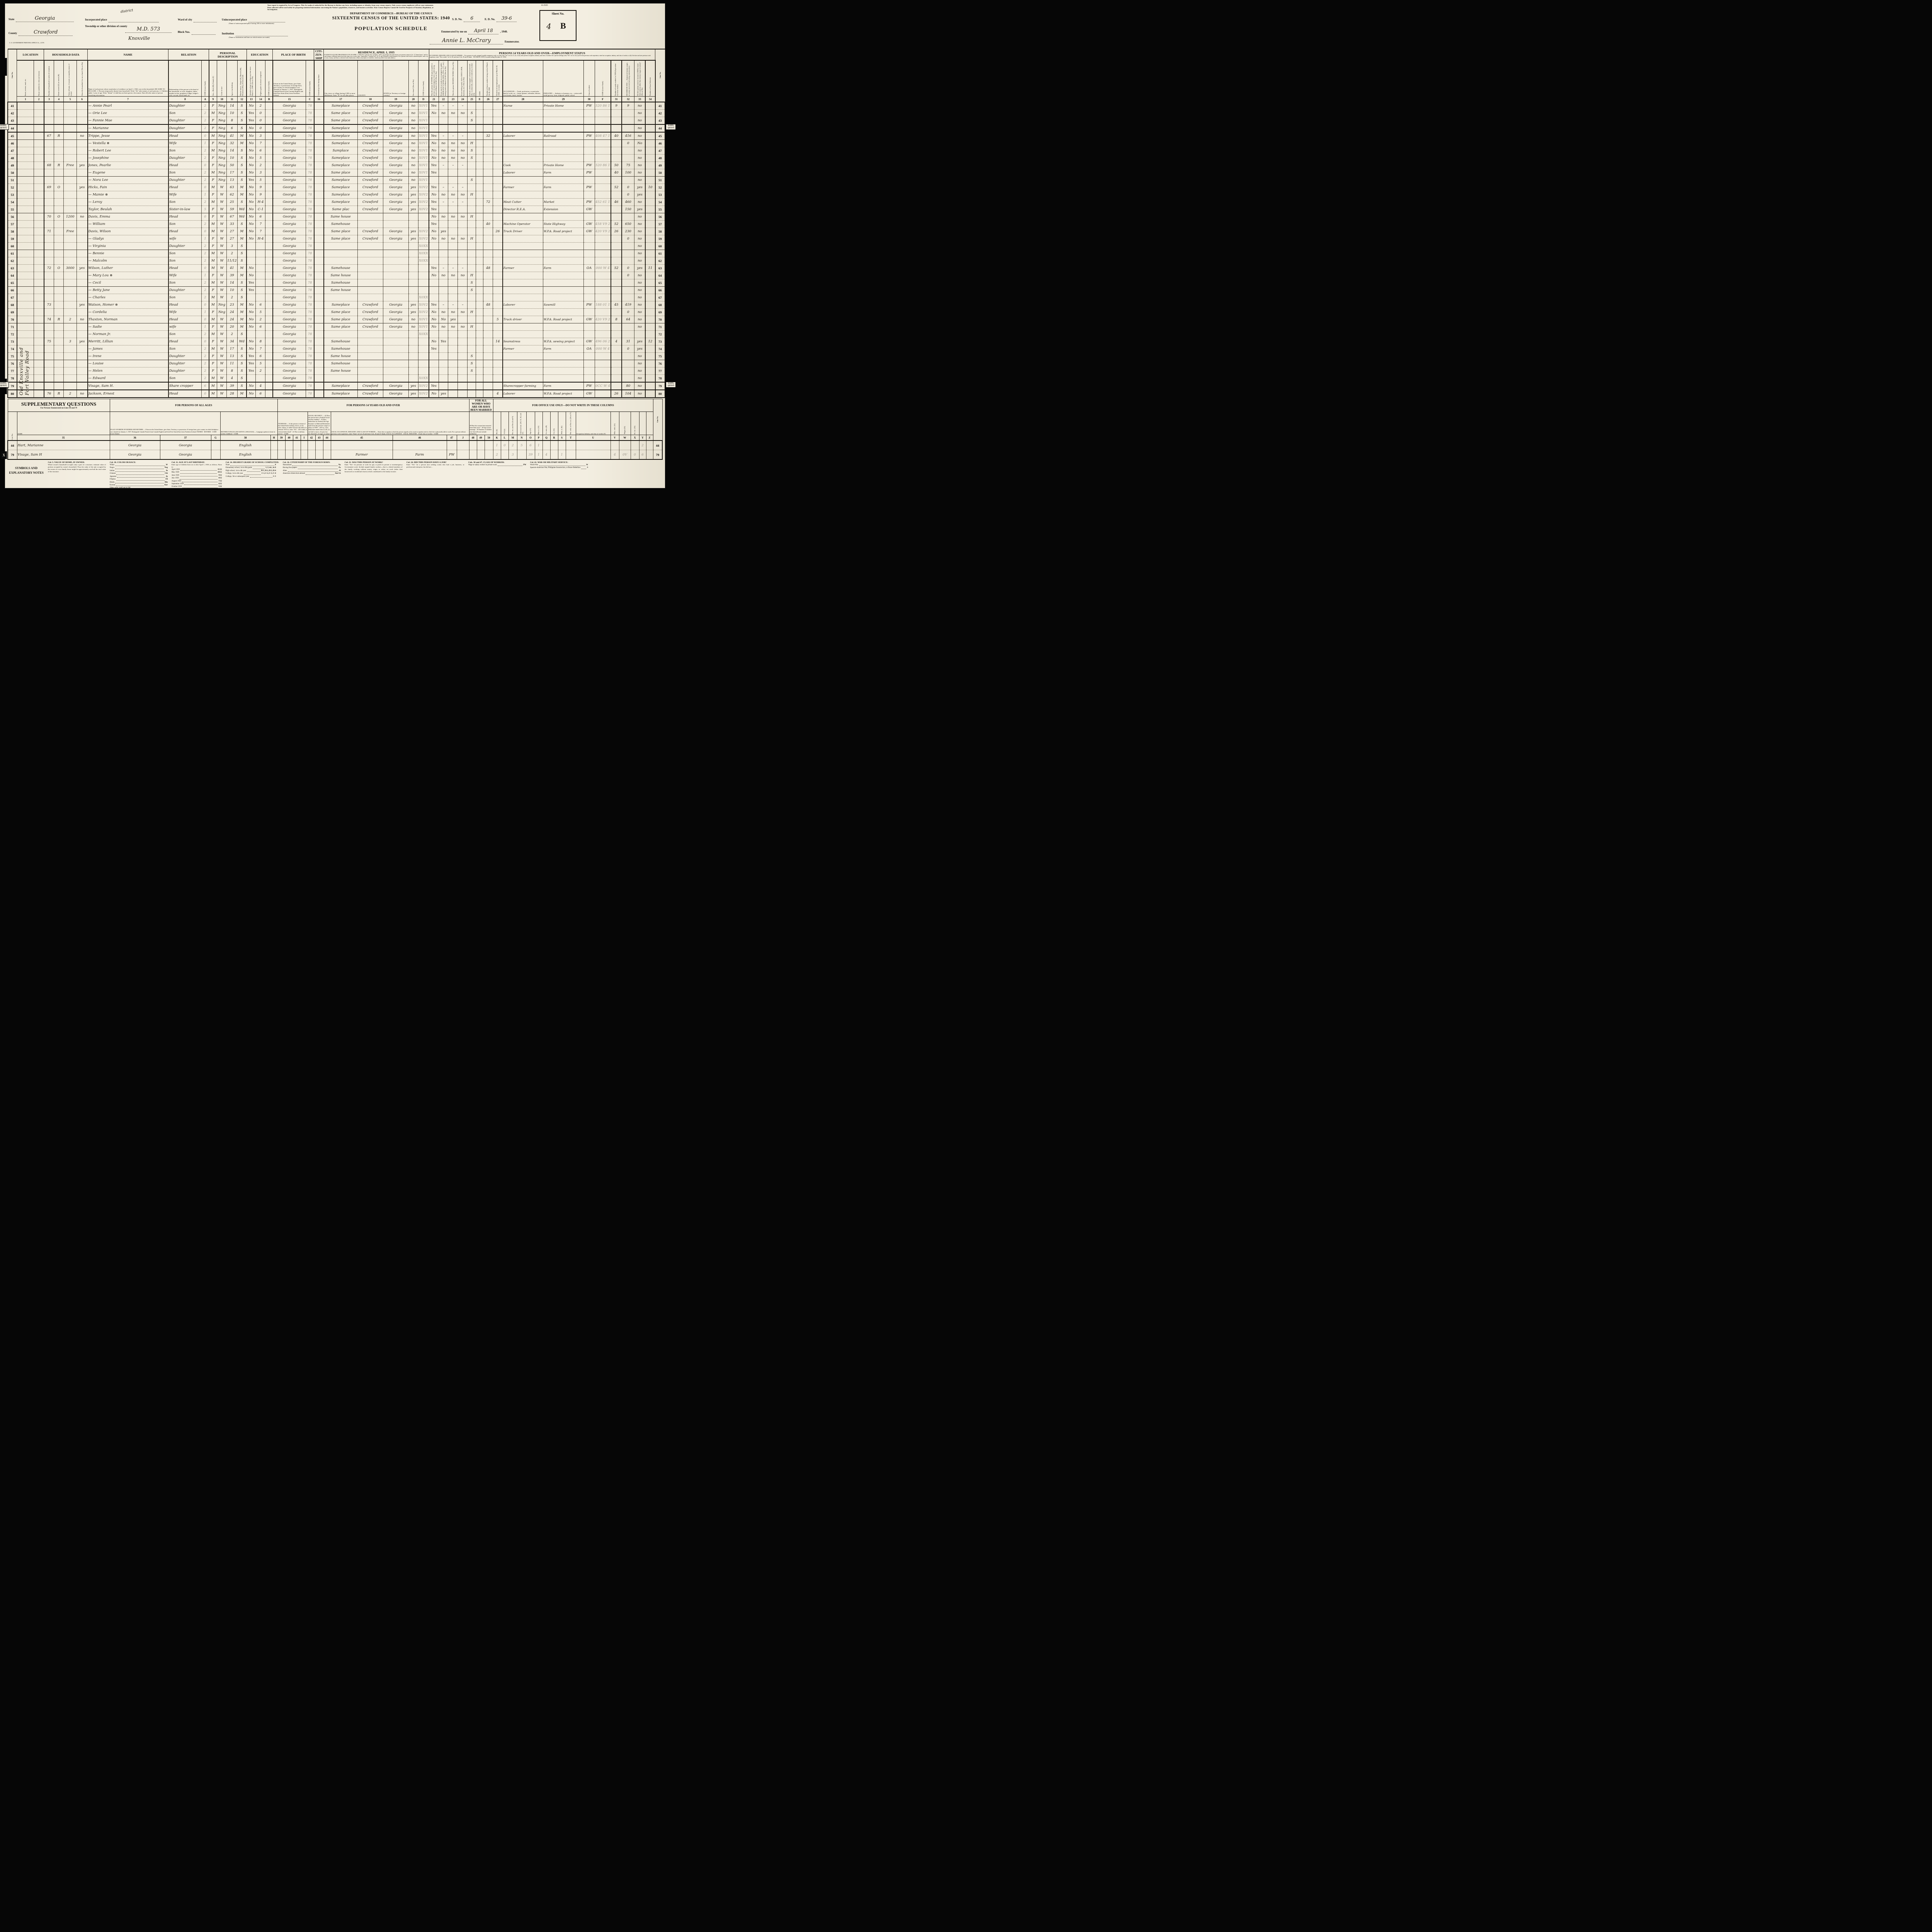  I want to click on group-header-5: EDUCATION, so click(259, 55).